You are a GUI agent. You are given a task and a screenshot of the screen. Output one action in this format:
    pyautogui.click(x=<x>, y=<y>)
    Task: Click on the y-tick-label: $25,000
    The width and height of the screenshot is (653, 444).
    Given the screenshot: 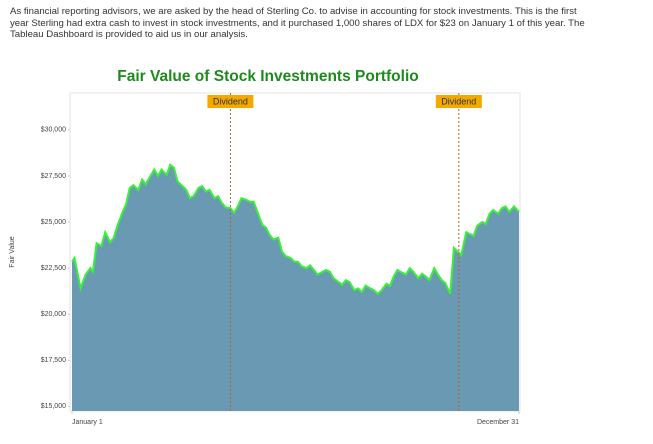 What is the action you would take?
    pyautogui.click(x=53, y=222)
    